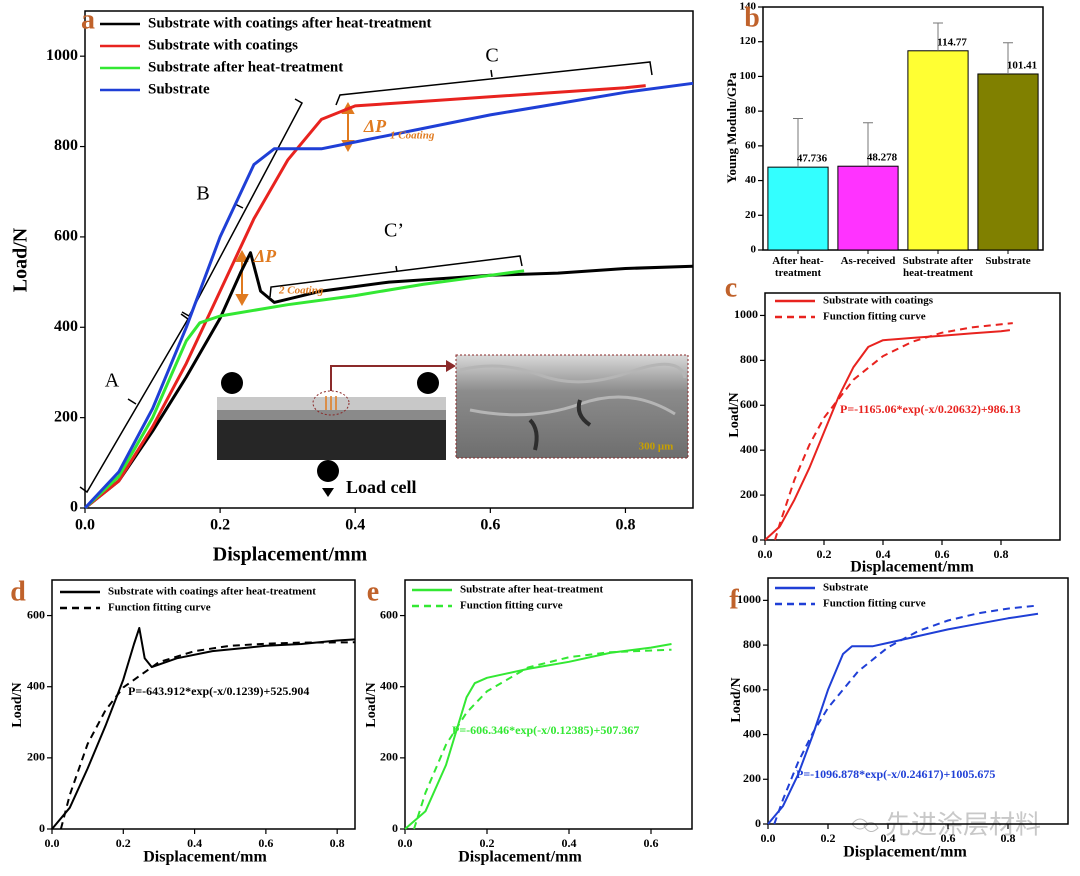 The width and height of the screenshot is (1080, 876). Describe the element at coordinates (930, 409) in the screenshot. I see `fit-equation: P=-1165.06*exp(-x/0.20632)+986.13` at that location.